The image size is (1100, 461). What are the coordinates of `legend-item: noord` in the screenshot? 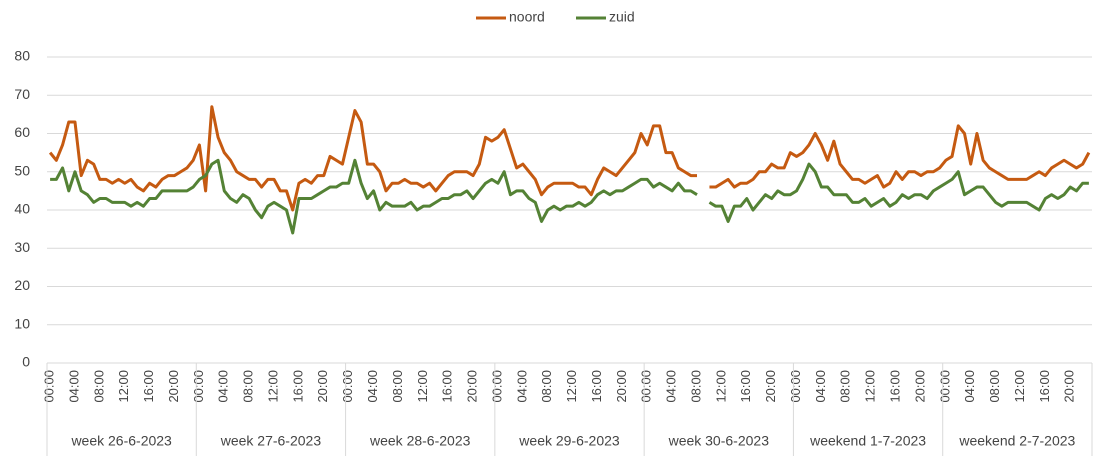 It's located at (510, 17).